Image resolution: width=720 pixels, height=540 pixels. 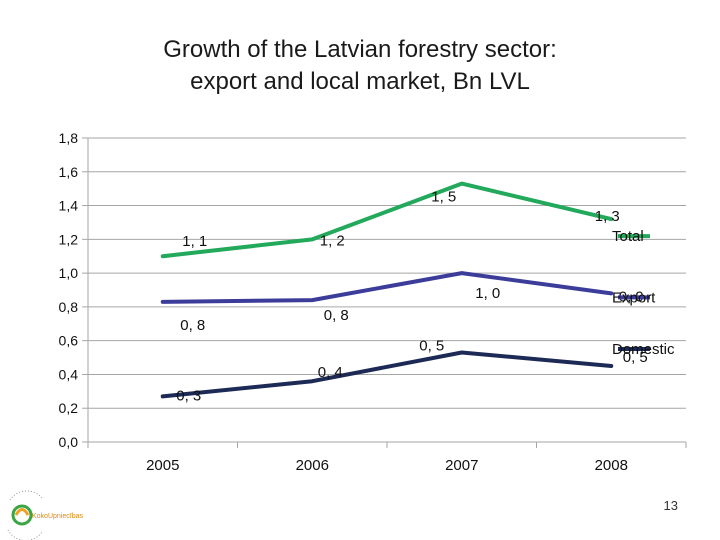 I want to click on legend-label-domestic: Domestic, so click(x=643, y=349).